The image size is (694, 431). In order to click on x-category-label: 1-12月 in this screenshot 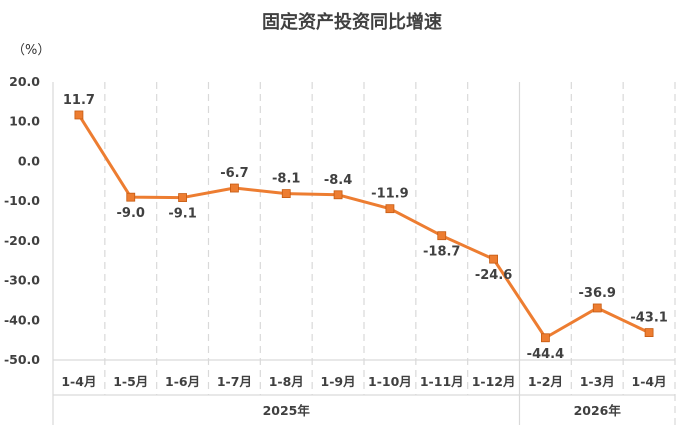, I will do `click(494, 381)`.